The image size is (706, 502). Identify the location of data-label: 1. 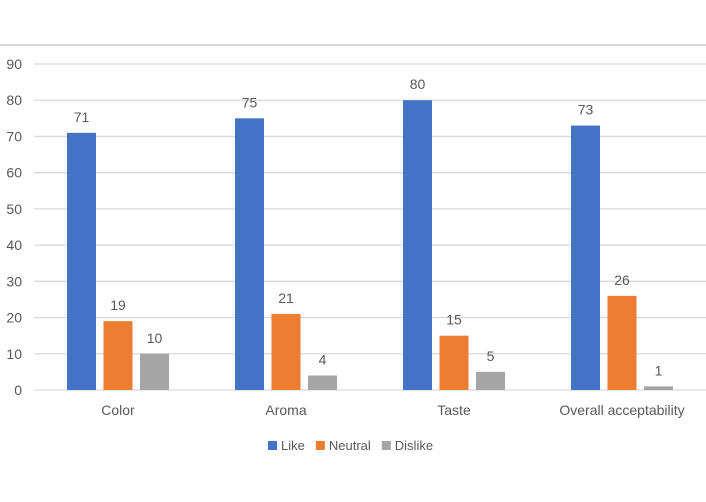
(659, 370).